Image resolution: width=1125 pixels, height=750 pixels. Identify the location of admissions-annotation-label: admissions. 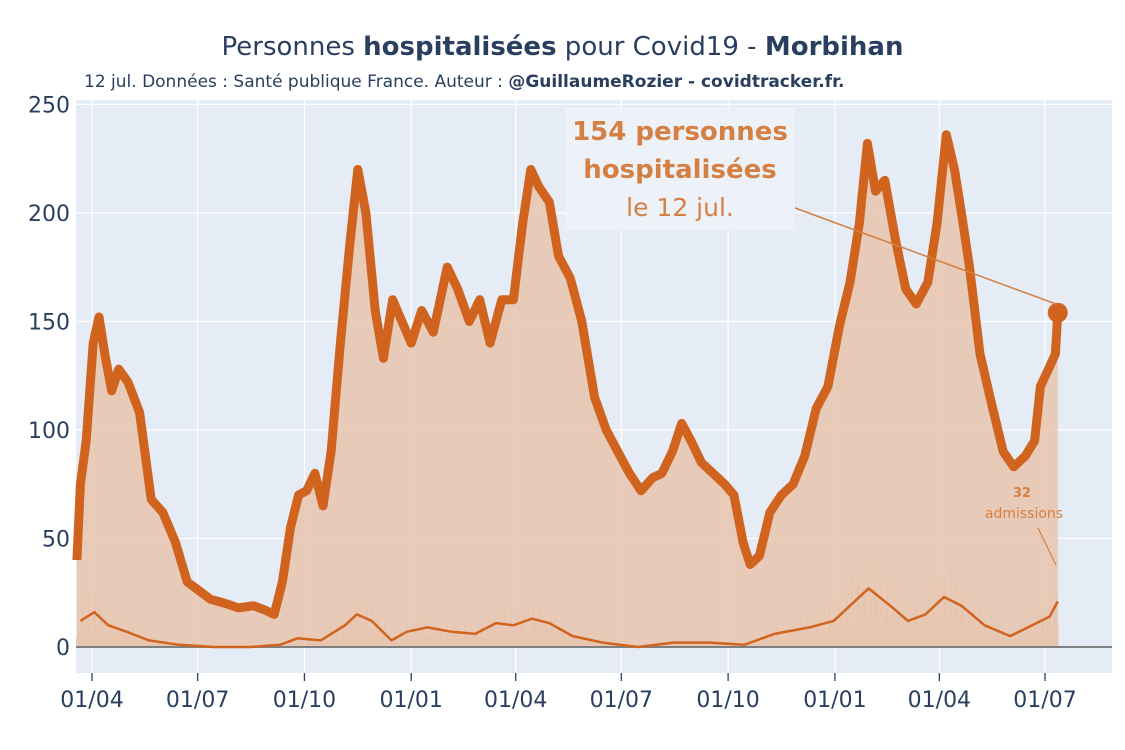
(1024, 514).